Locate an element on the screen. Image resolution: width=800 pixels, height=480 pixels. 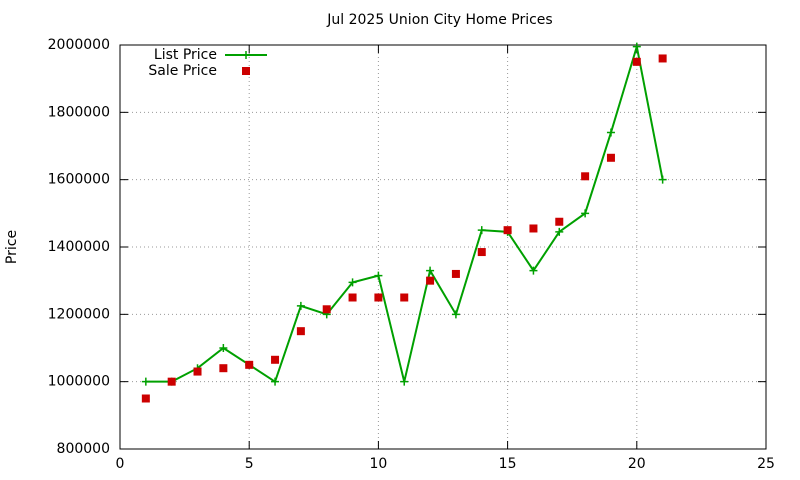
x-tick-label: 15 is located at coordinates (508, 464).